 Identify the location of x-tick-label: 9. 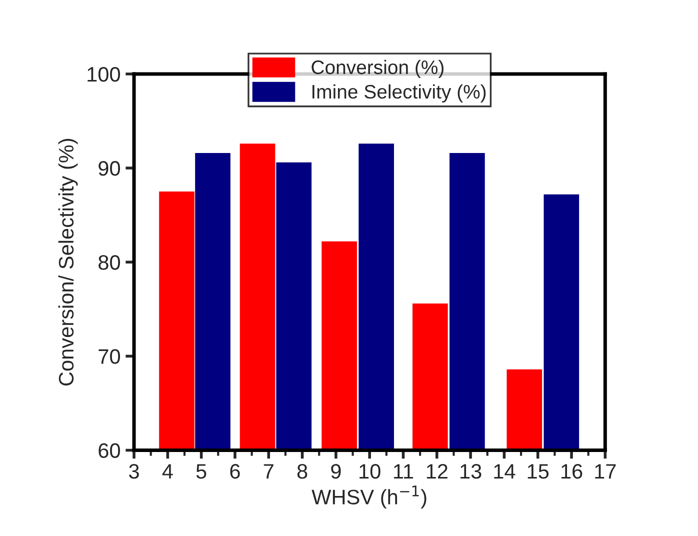
(336, 471).